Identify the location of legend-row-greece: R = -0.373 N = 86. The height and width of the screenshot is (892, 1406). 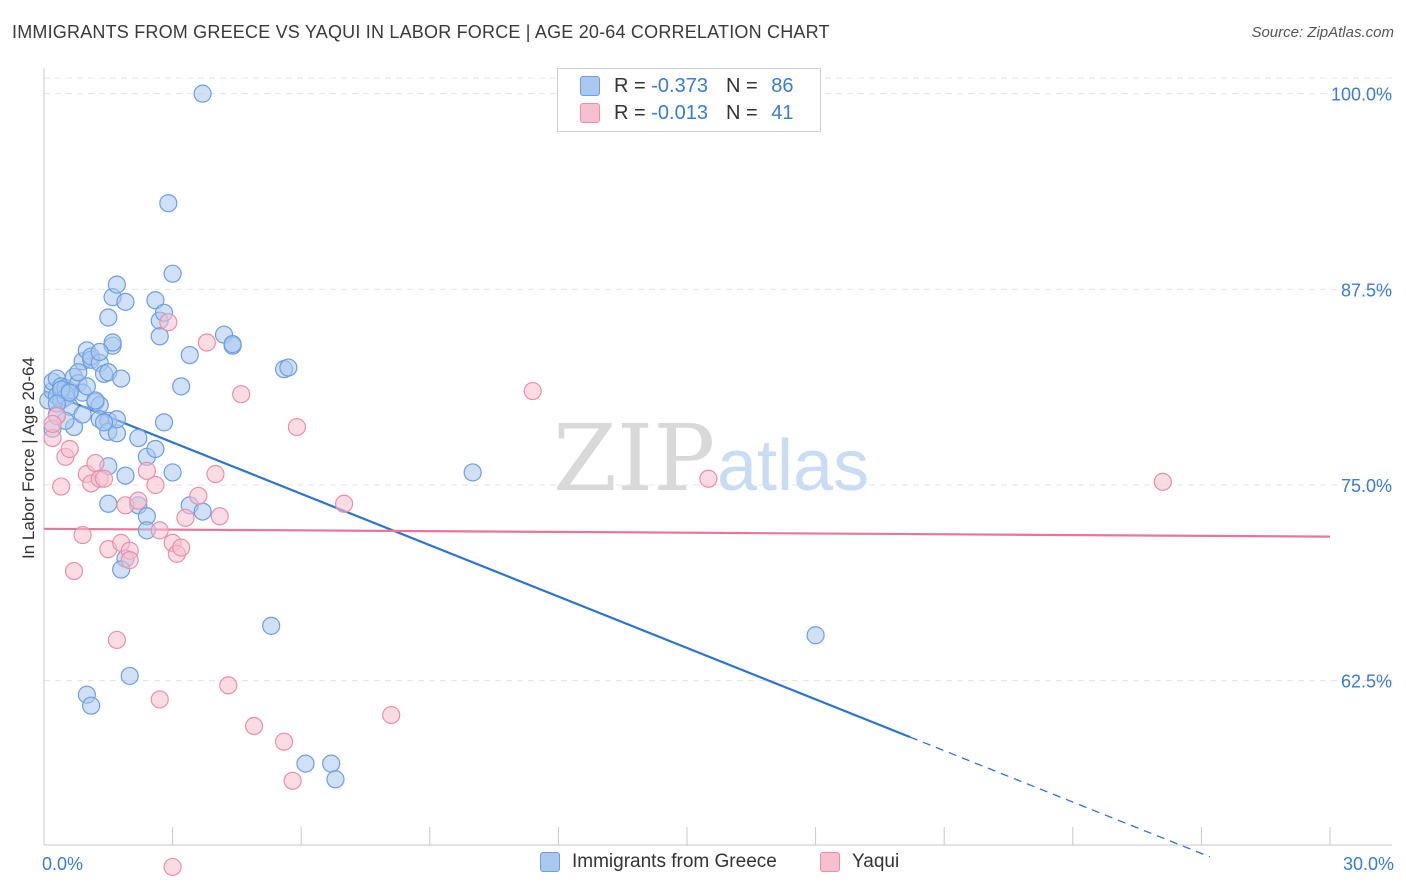
(686, 86).